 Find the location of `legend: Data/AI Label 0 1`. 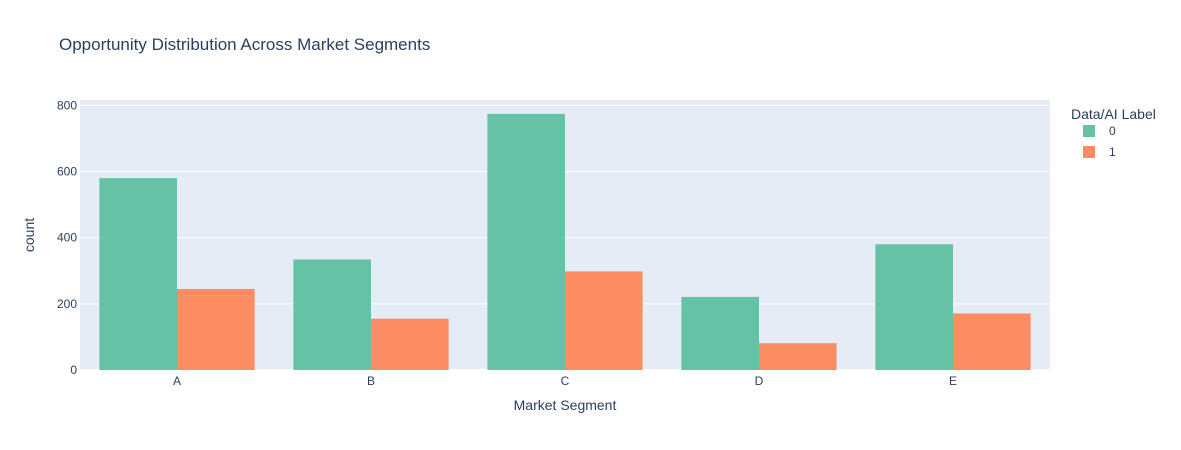

legend: Data/AI Label 0 1 is located at coordinates (1113, 132).